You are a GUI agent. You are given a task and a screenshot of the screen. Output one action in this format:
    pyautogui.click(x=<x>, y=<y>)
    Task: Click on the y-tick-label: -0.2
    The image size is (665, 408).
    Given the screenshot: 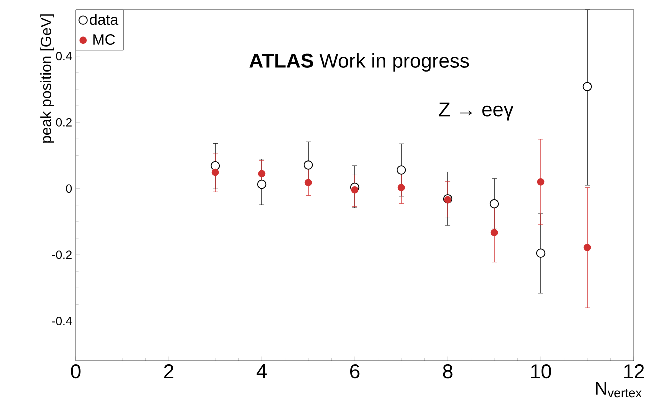 What is the action you would take?
    pyautogui.click(x=62, y=255)
    